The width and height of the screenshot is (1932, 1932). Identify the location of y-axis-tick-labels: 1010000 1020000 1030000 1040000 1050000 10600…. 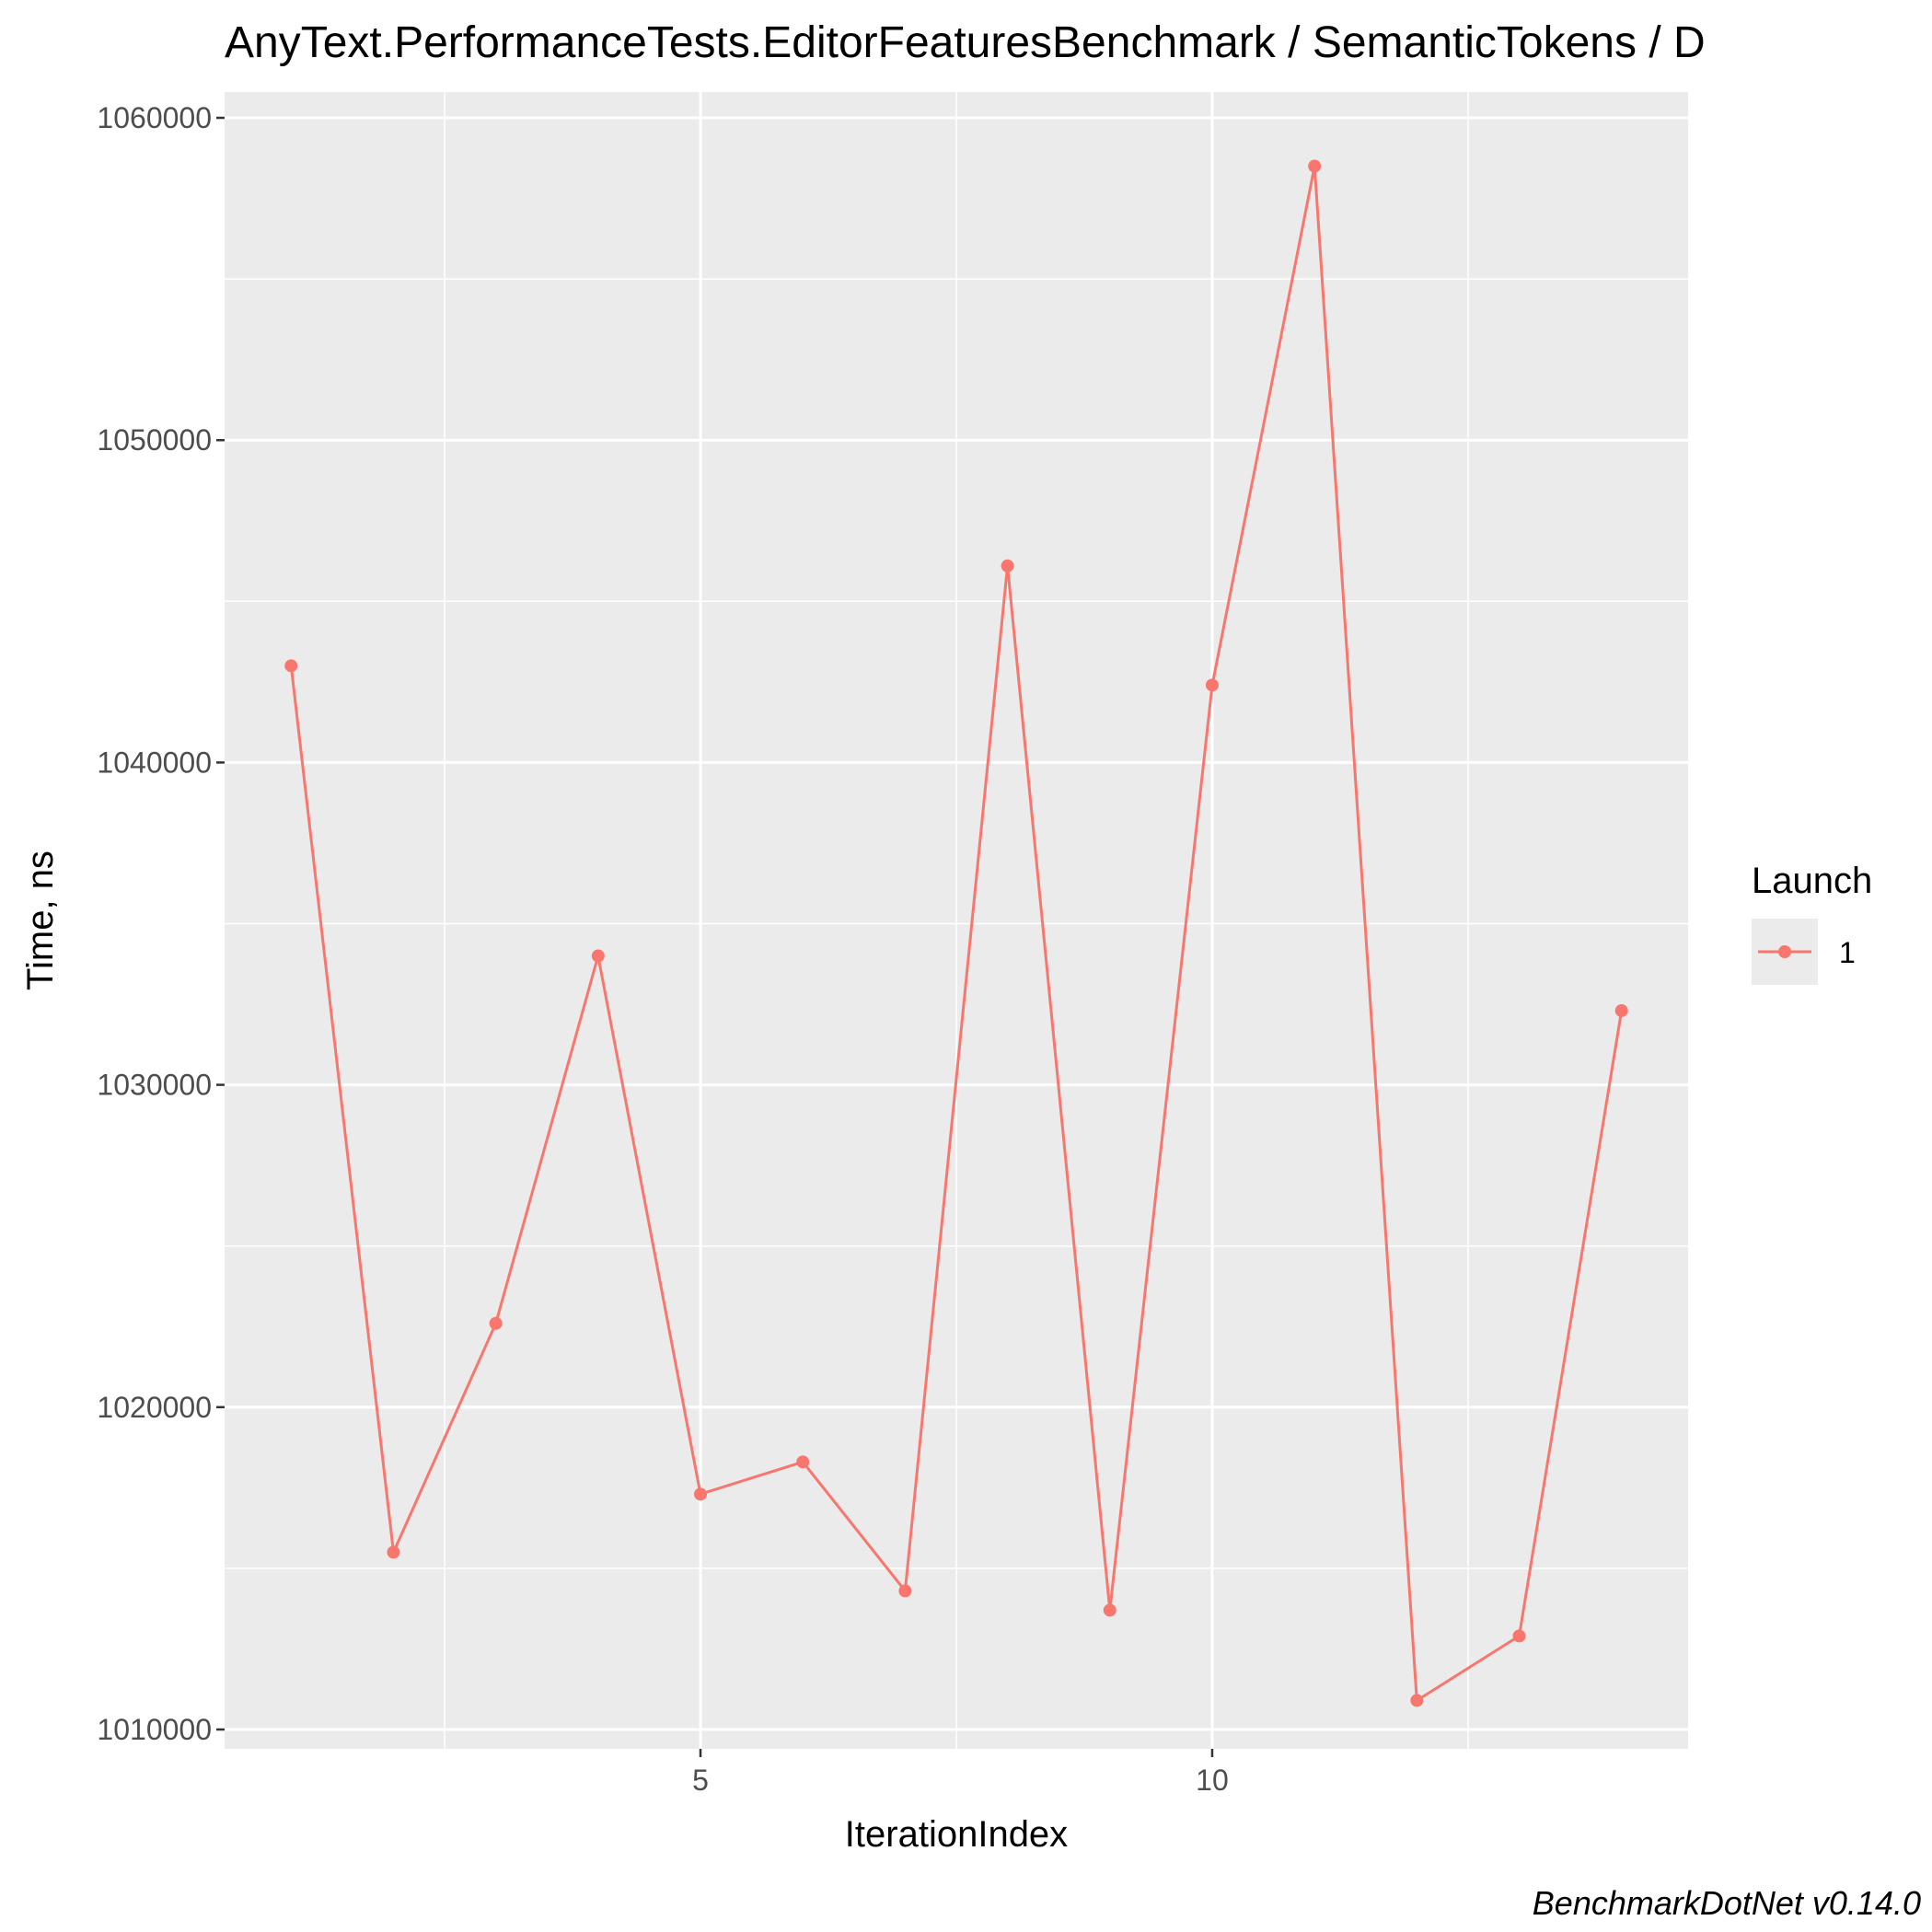
(155, 924).